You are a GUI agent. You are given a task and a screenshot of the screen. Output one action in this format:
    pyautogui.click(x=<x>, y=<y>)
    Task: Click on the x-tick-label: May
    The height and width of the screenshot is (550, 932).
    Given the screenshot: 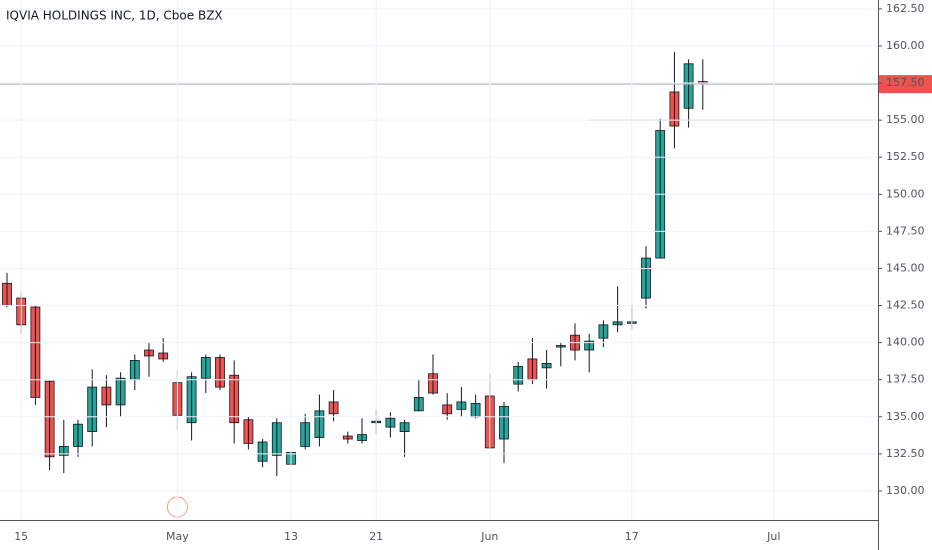 What is the action you would take?
    pyautogui.click(x=177, y=536)
    